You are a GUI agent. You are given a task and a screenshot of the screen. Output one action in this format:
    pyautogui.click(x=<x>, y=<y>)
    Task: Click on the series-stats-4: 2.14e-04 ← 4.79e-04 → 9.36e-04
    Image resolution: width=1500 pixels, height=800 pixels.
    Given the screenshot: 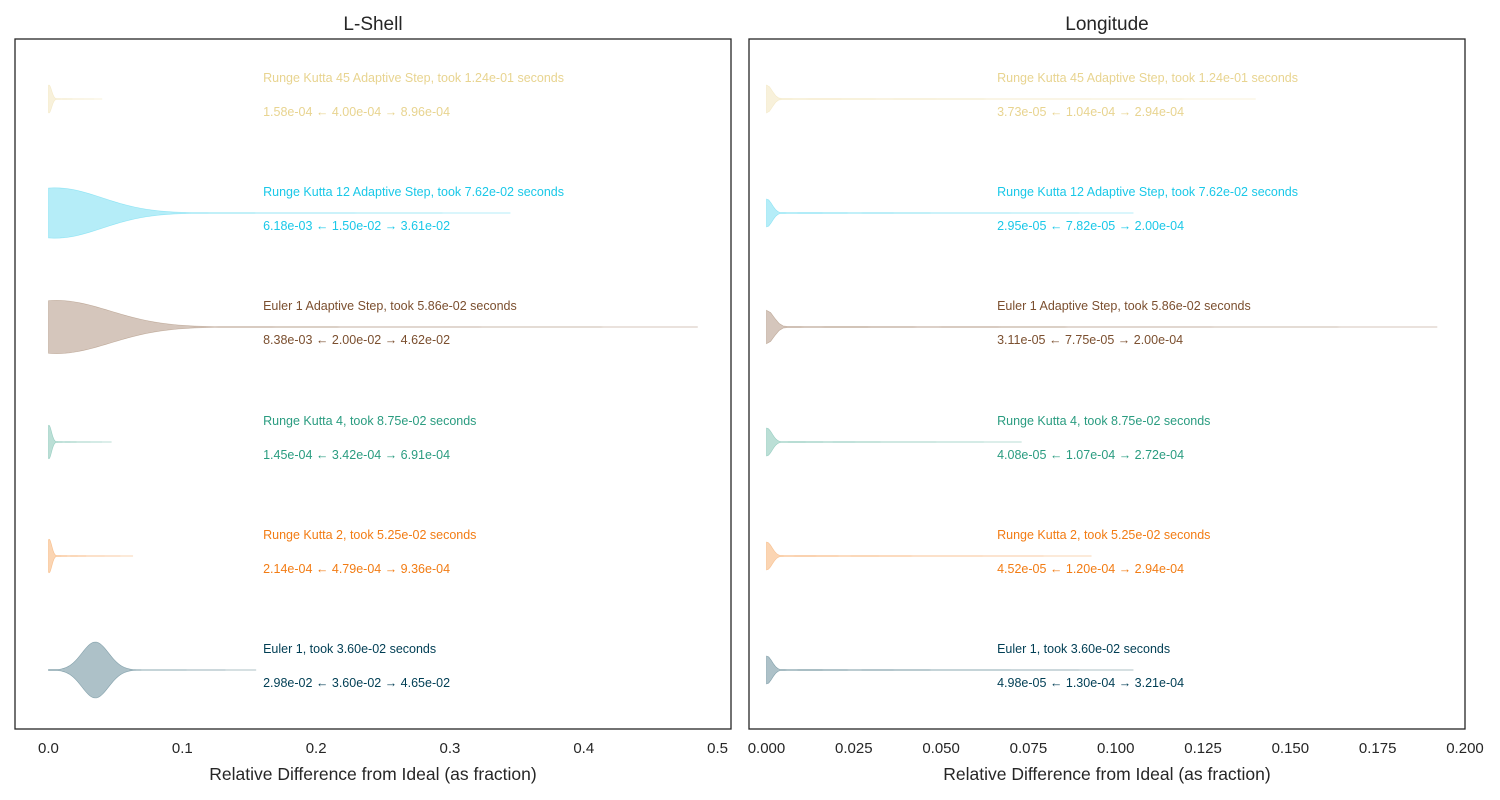 What is the action you would take?
    pyautogui.click(x=356, y=569)
    